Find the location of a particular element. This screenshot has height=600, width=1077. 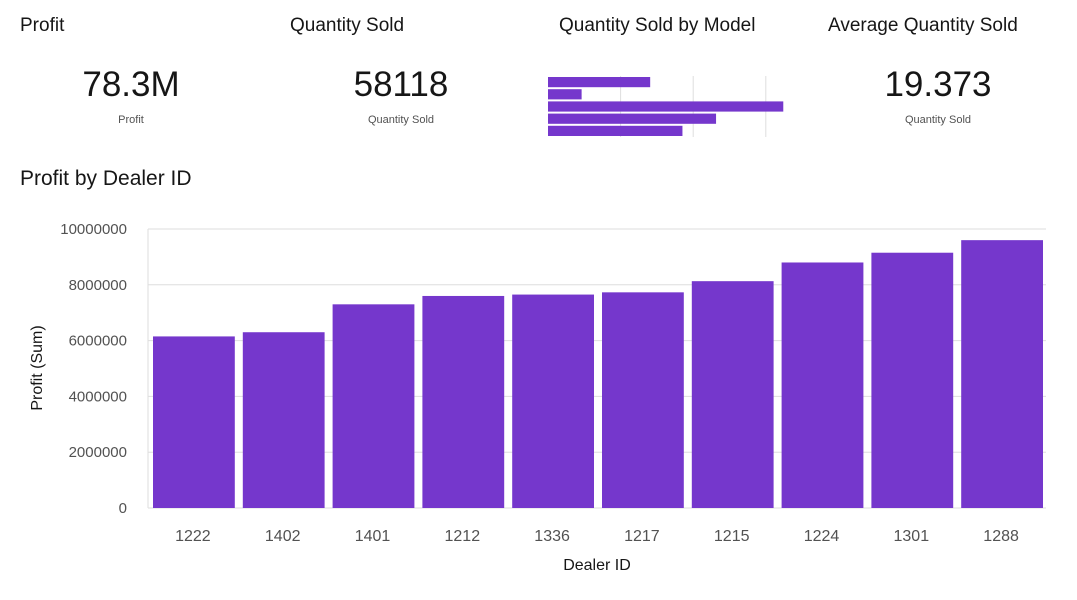

x-tick-label: 1402 is located at coordinates (283, 536).